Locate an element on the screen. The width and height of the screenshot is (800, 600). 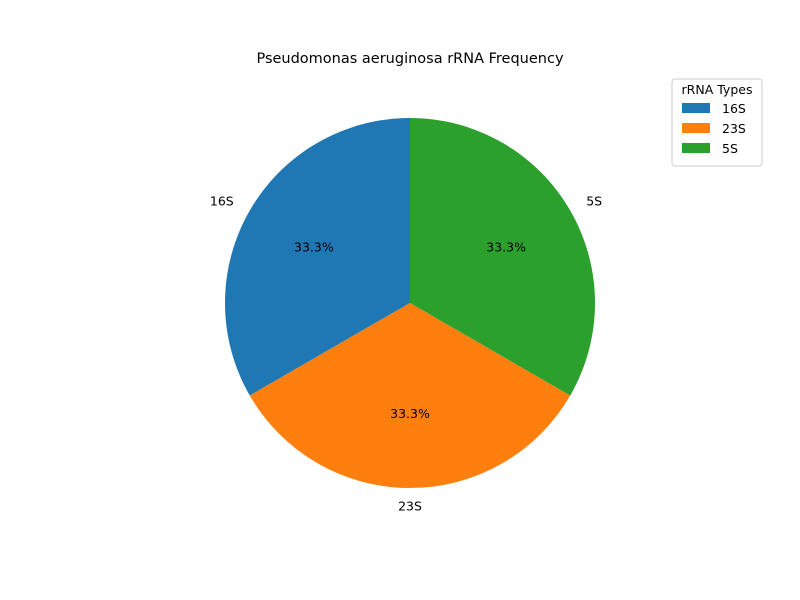
pie-slice-16s is located at coordinates (317, 257).